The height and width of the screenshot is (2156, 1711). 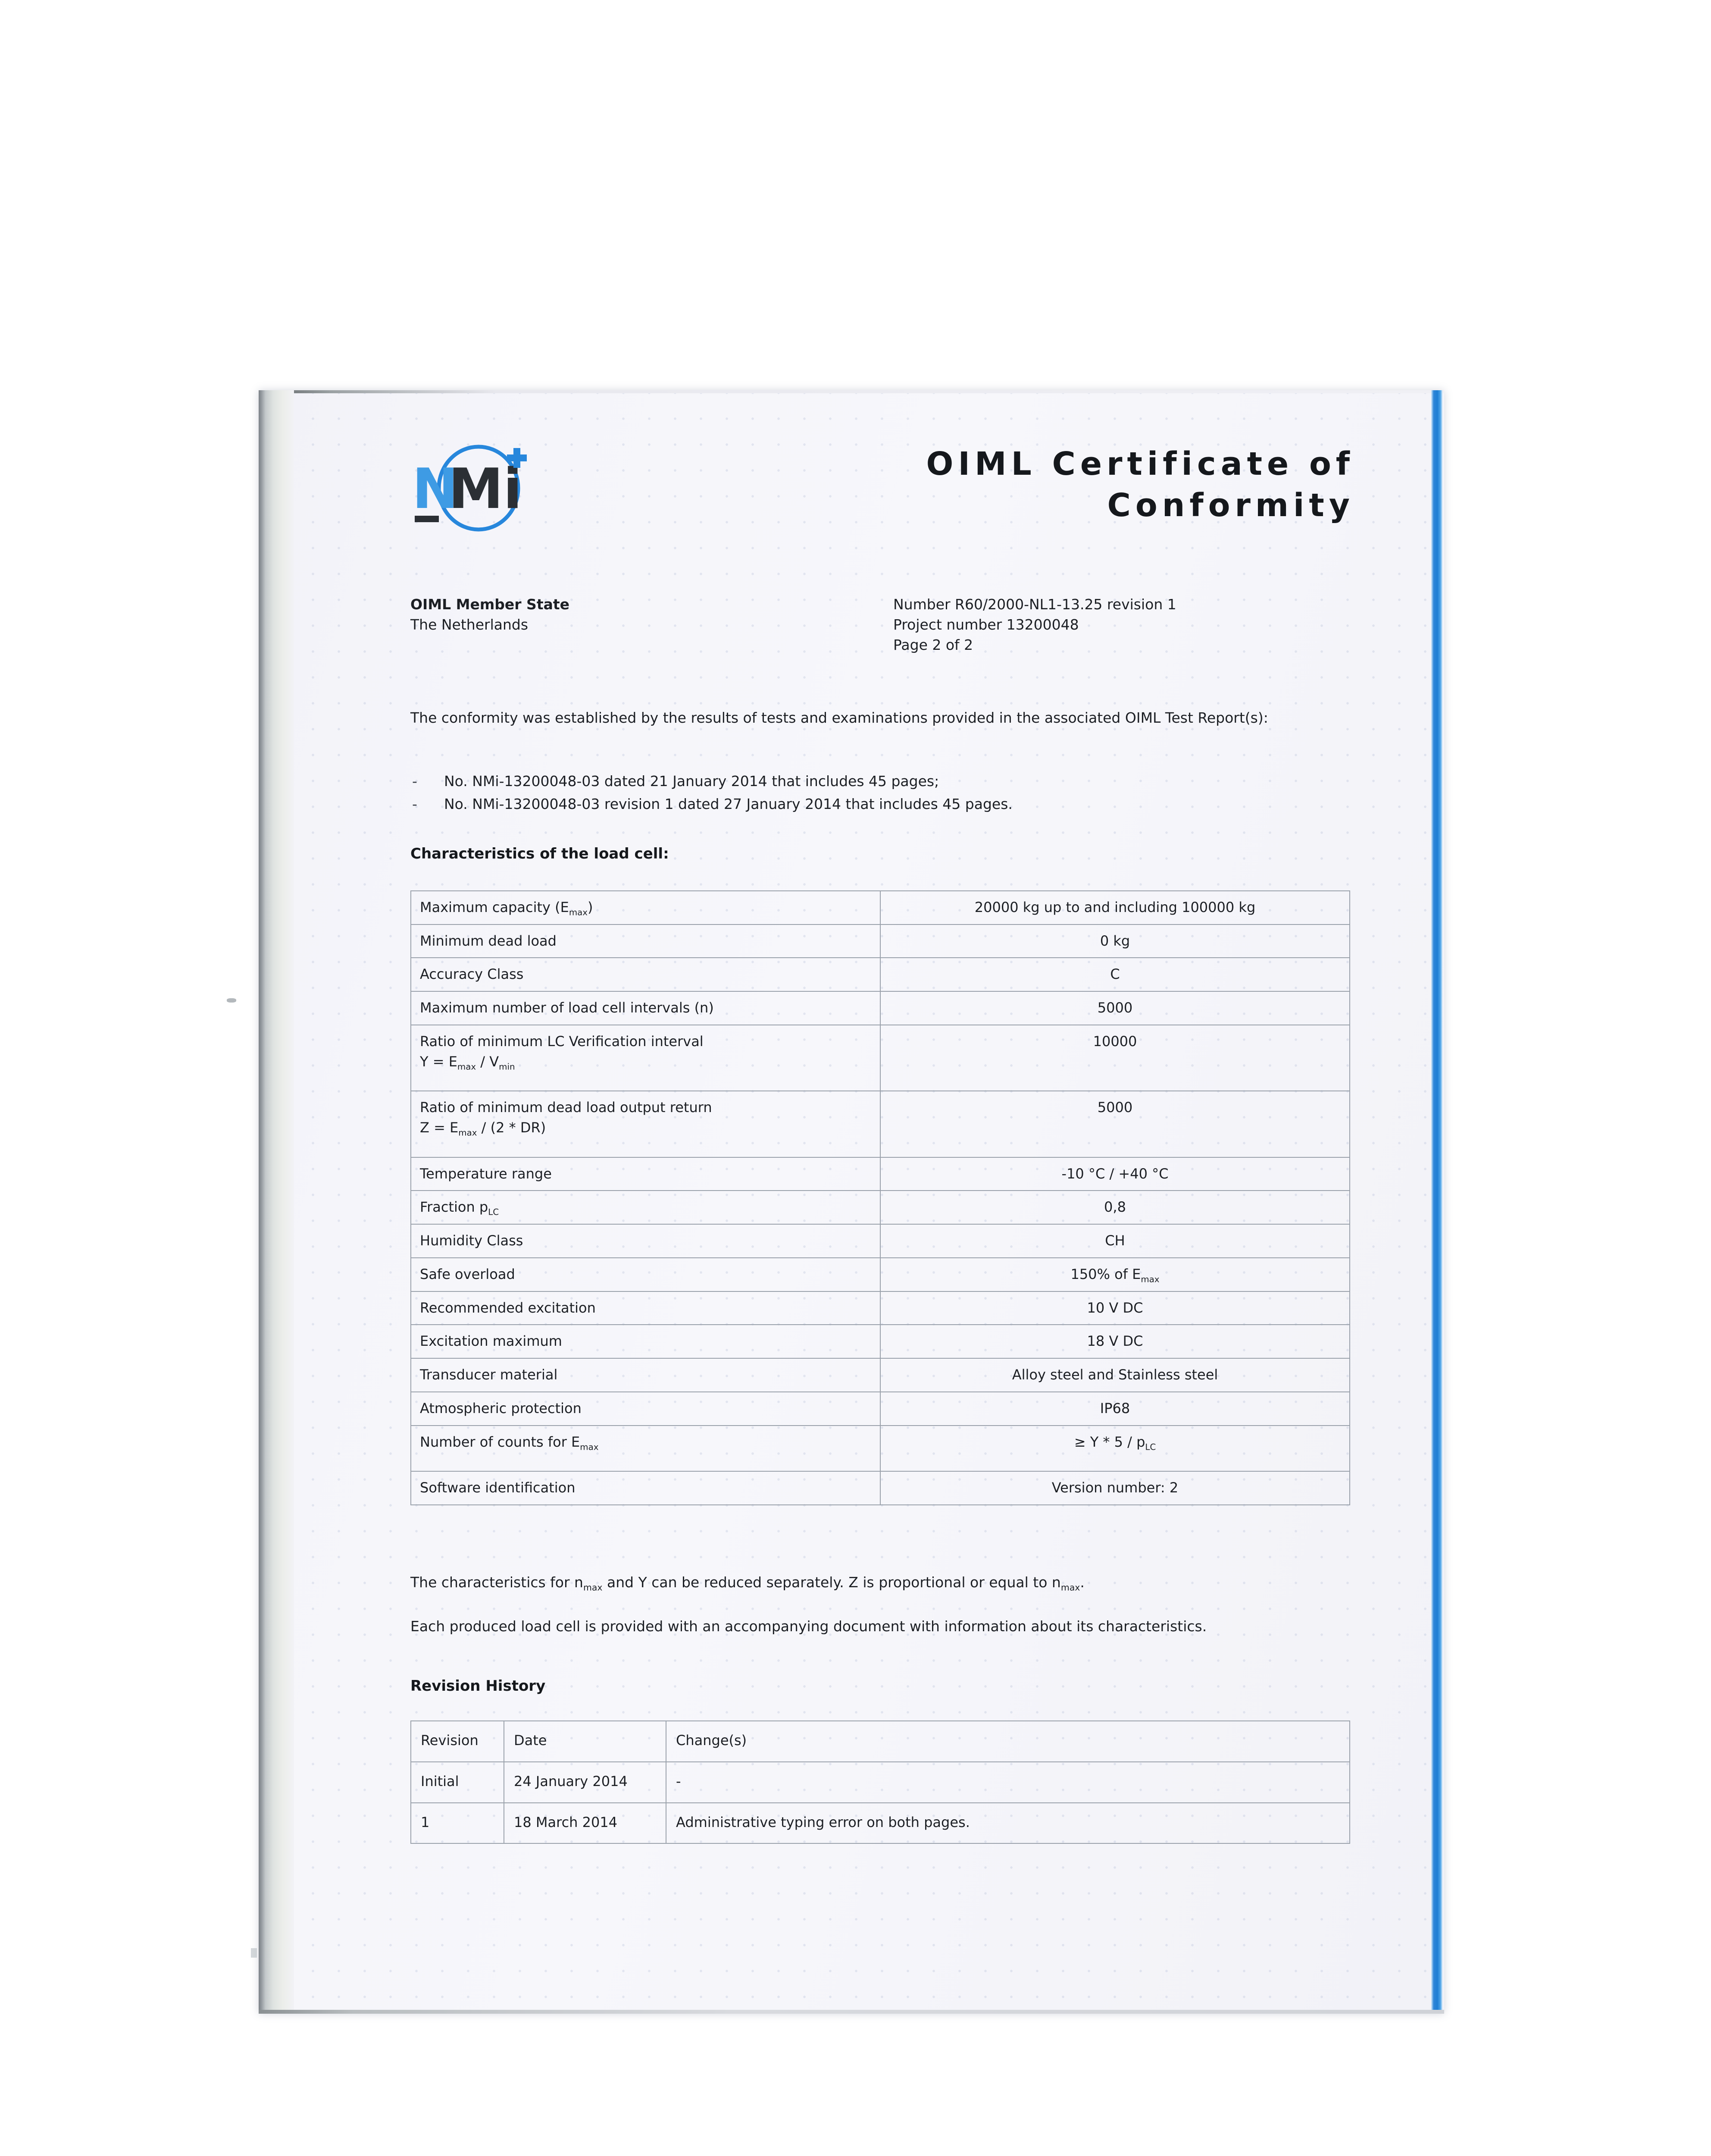 What do you see at coordinates (585, 1823) in the screenshot?
I see `cell-date: 18 March 2014` at bounding box center [585, 1823].